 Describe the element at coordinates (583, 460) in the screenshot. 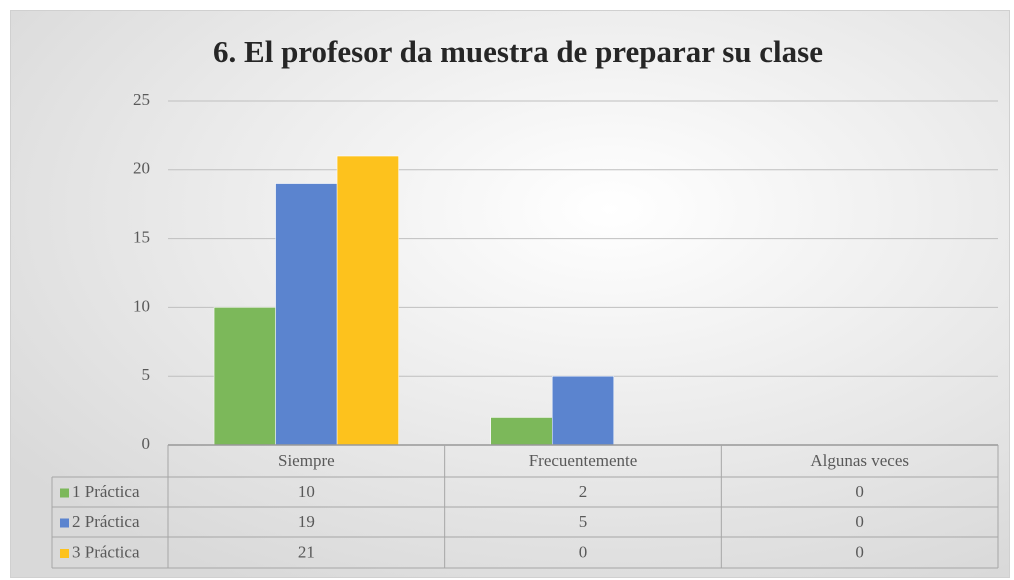

I see `x-tick-label: Frecuentemente` at that location.